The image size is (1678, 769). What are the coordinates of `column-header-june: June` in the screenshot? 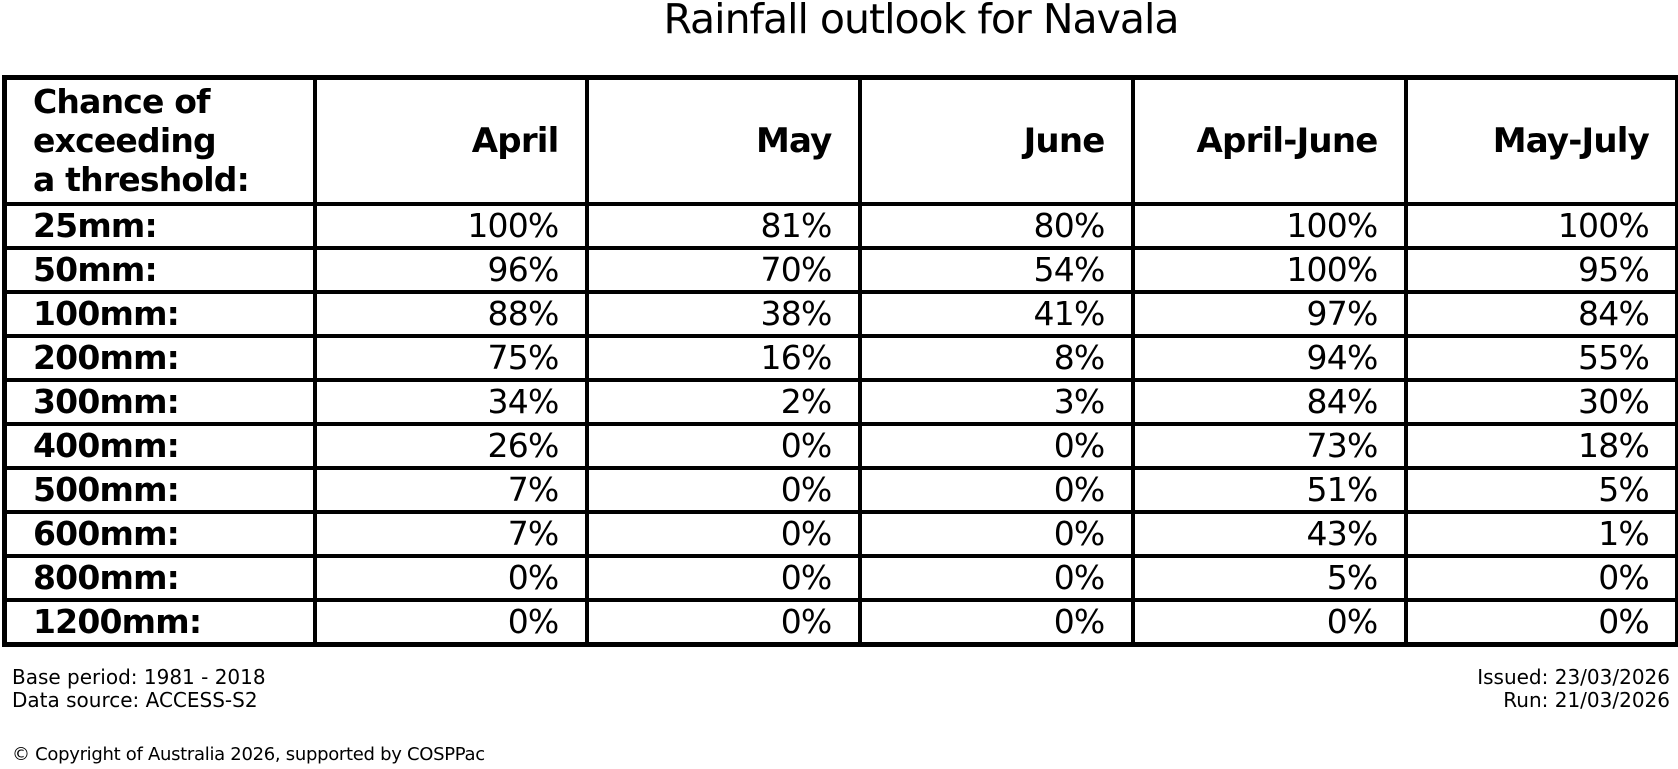 It's located at (996, 140).